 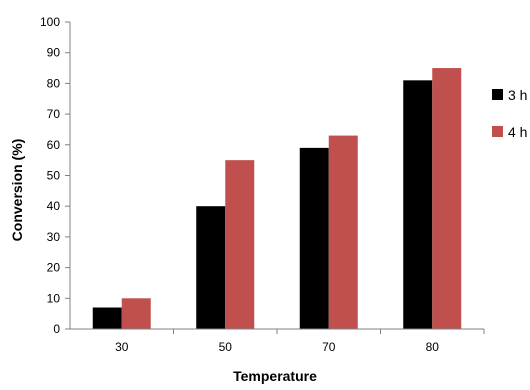 What do you see at coordinates (329, 347) in the screenshot?
I see `x-tick-label: 70` at bounding box center [329, 347].